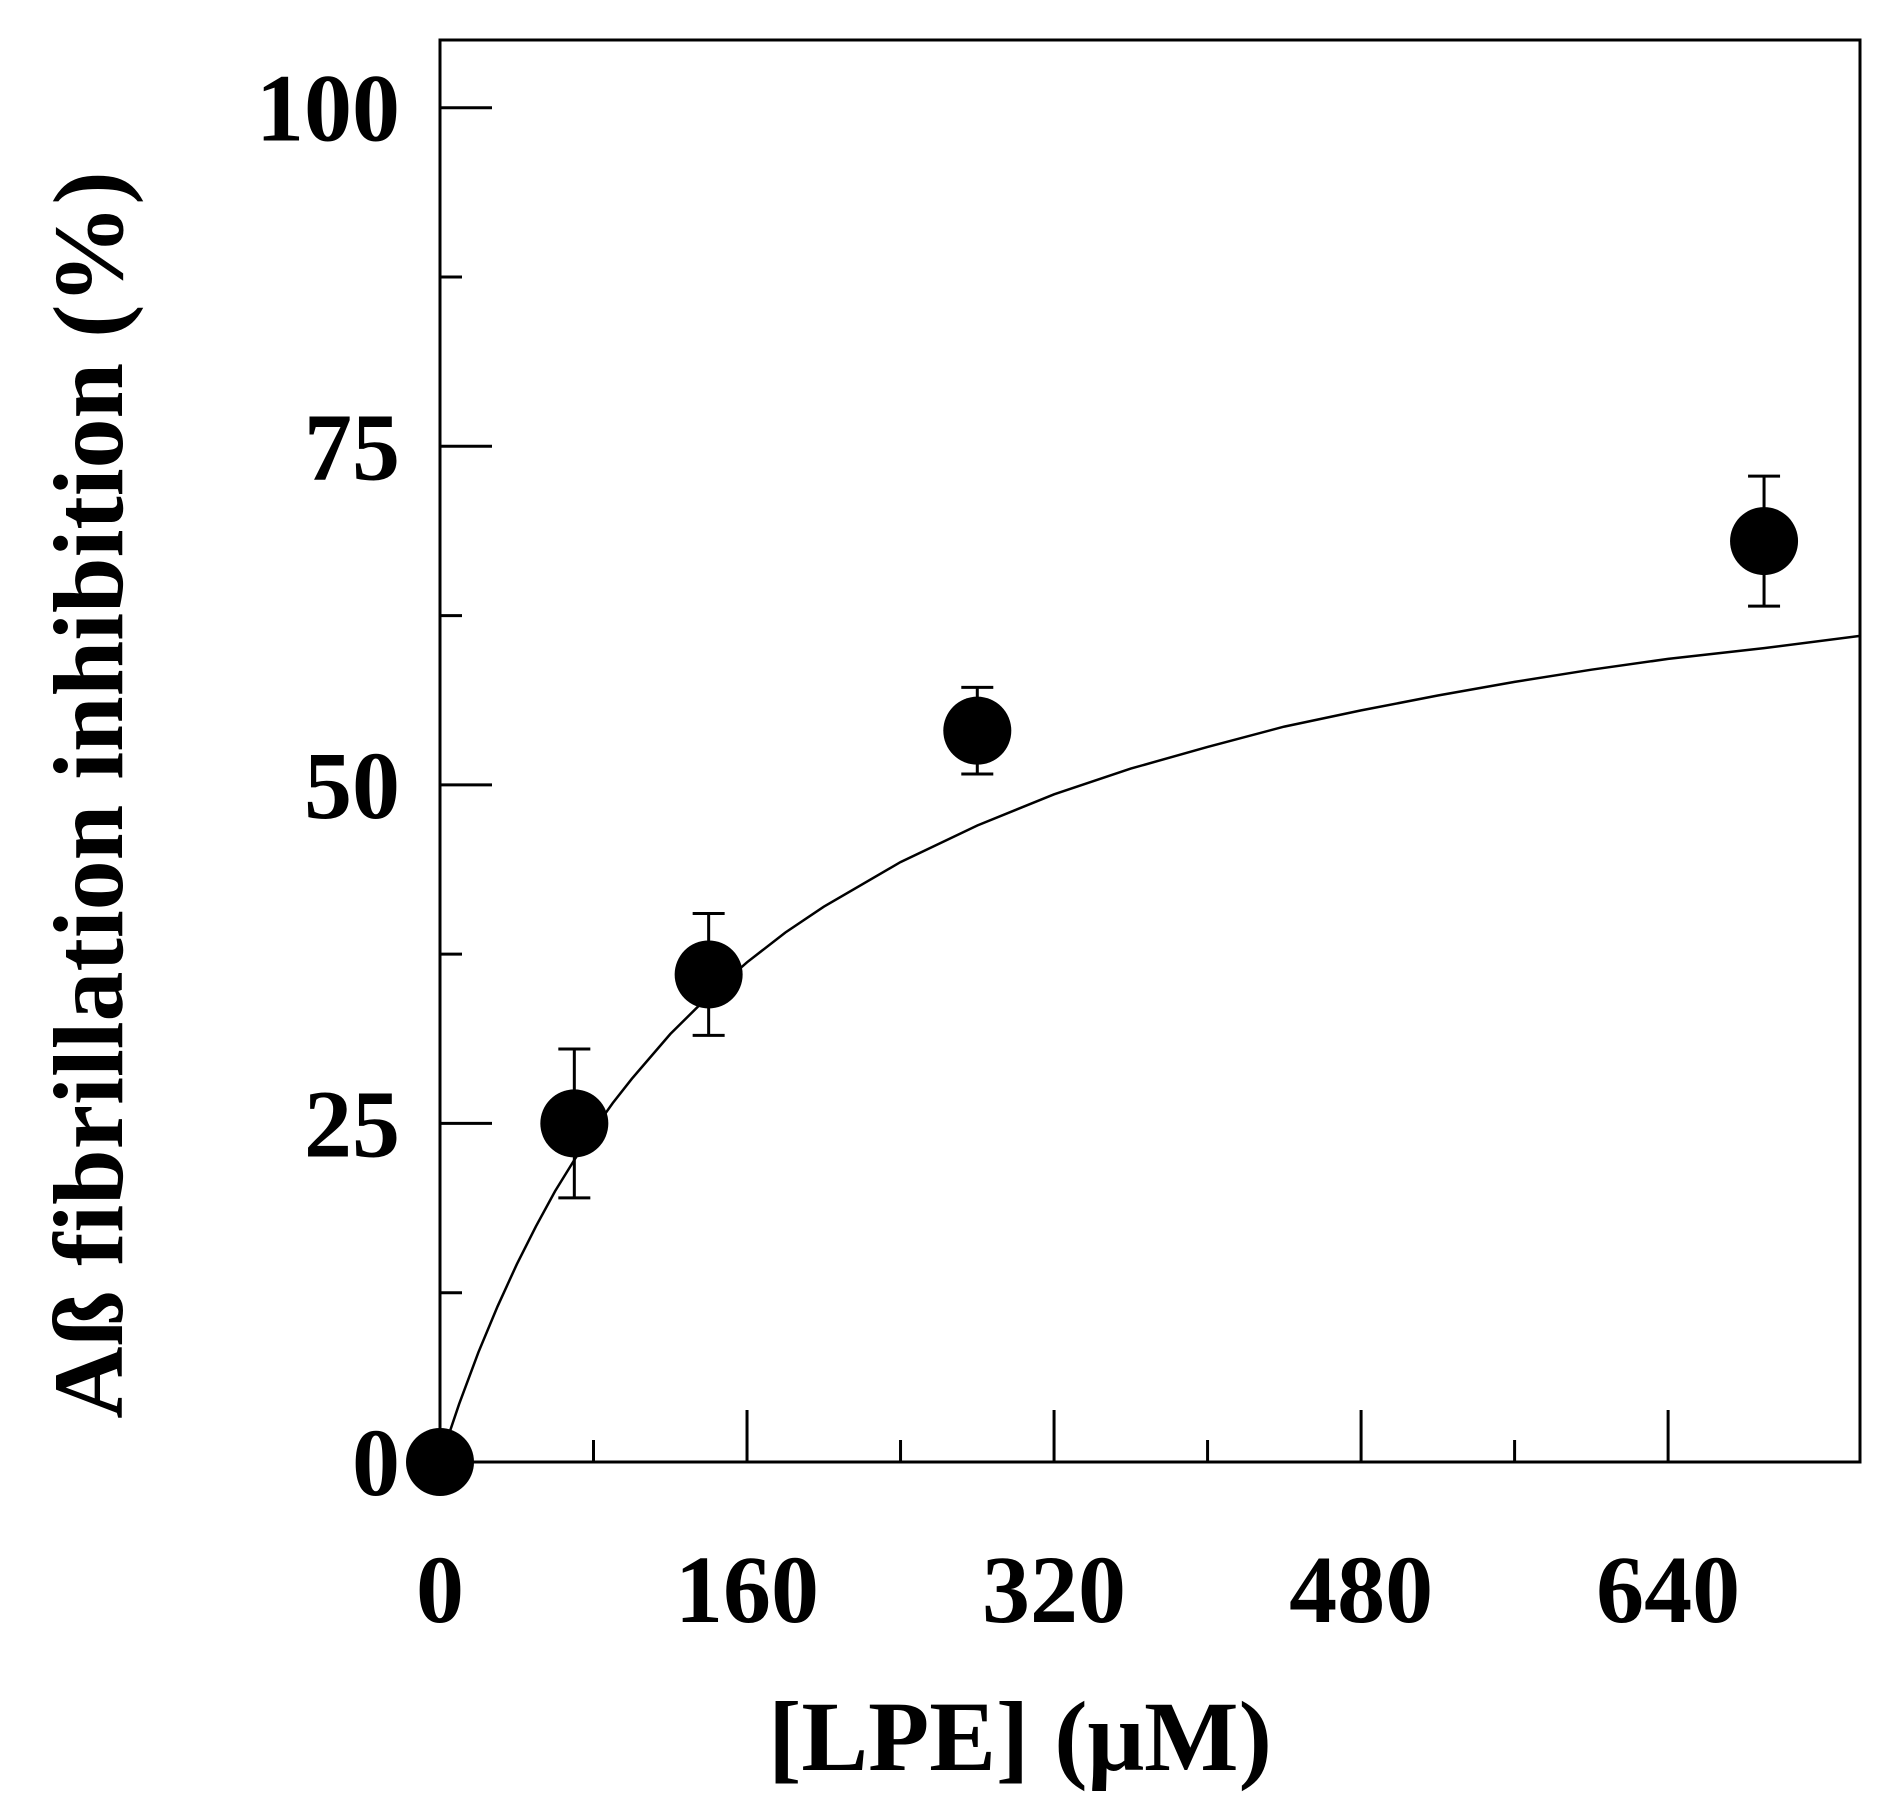 The image size is (1892, 1816). I want to click on y-tick-label-4: 100, so click(328, 108).